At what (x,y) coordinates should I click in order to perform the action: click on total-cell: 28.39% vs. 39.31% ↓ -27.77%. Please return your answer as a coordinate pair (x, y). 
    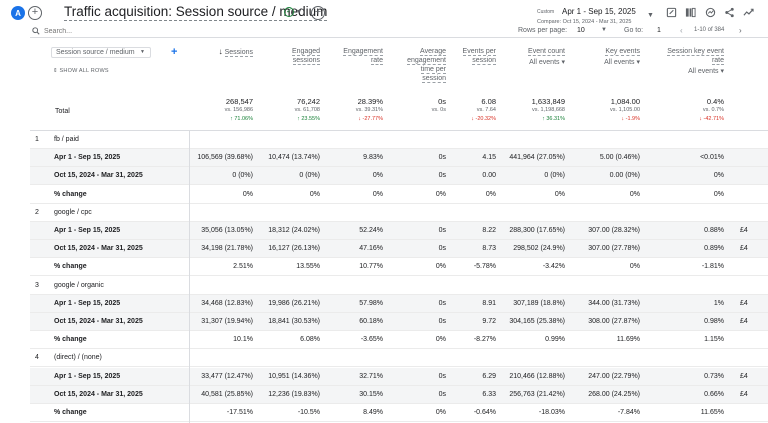
    Looking at the image, I should click on (348, 110).